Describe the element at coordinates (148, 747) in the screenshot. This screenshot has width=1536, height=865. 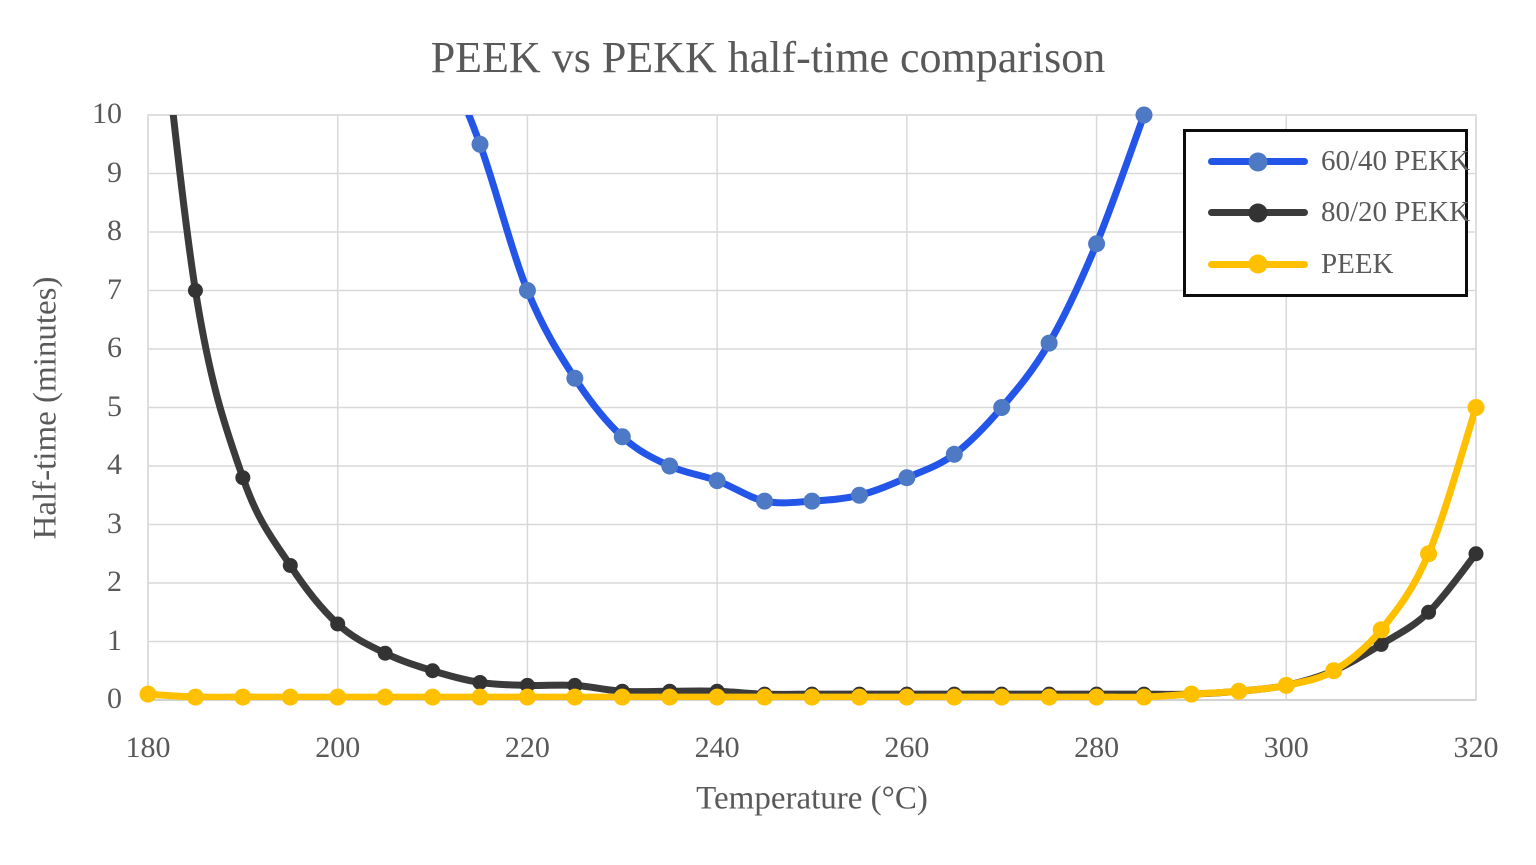
I see `x-tick-label: 180` at that location.